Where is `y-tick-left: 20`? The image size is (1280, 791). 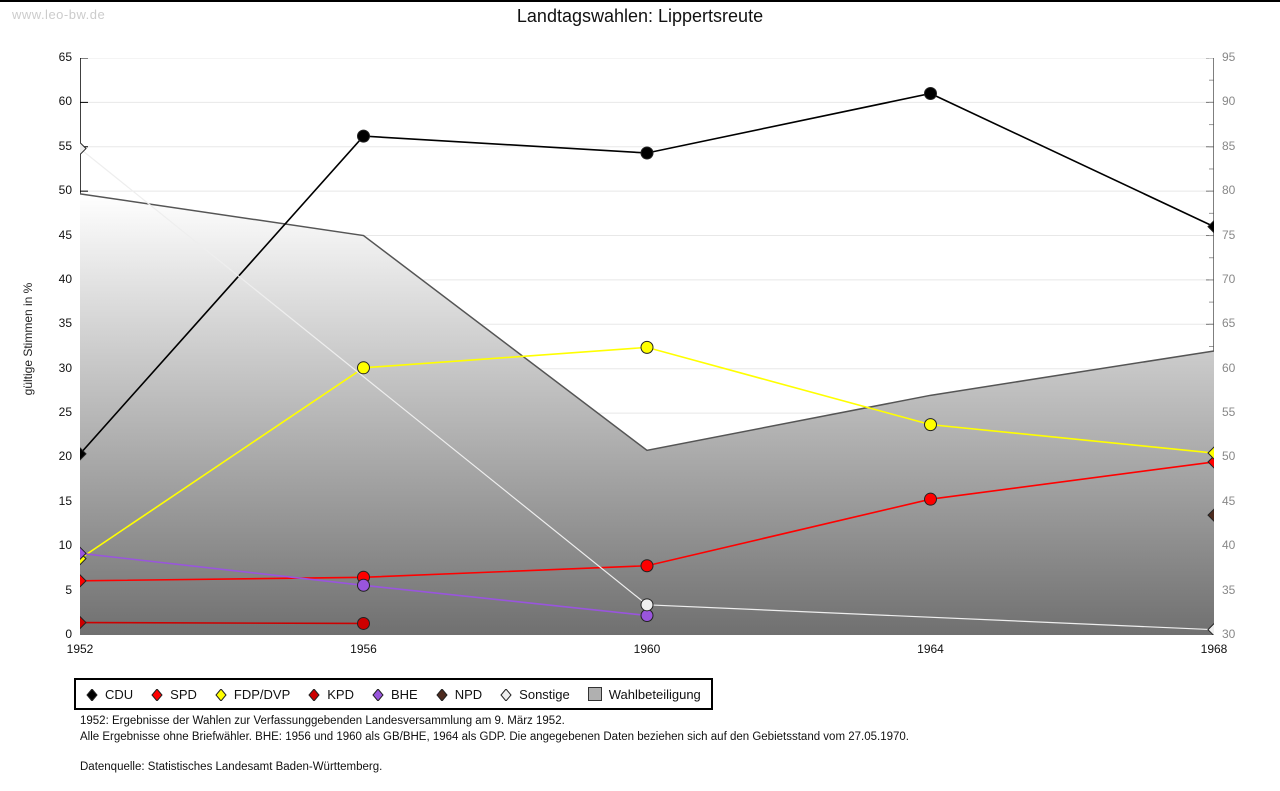 y-tick-left: 20 is located at coordinates (65, 456).